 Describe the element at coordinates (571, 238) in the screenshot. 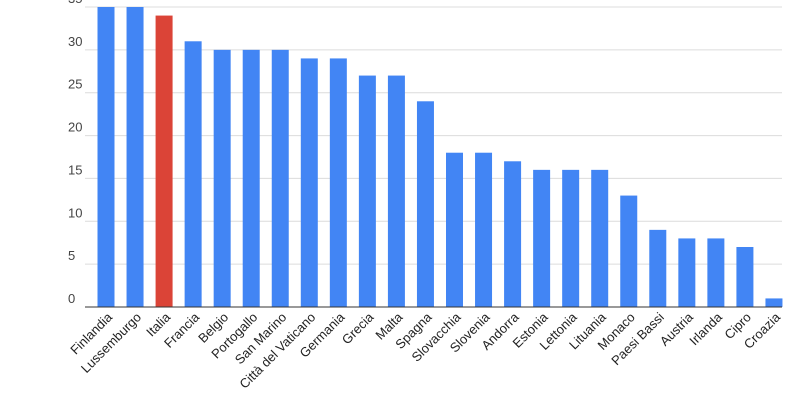

I see `bar-lettonia` at that location.